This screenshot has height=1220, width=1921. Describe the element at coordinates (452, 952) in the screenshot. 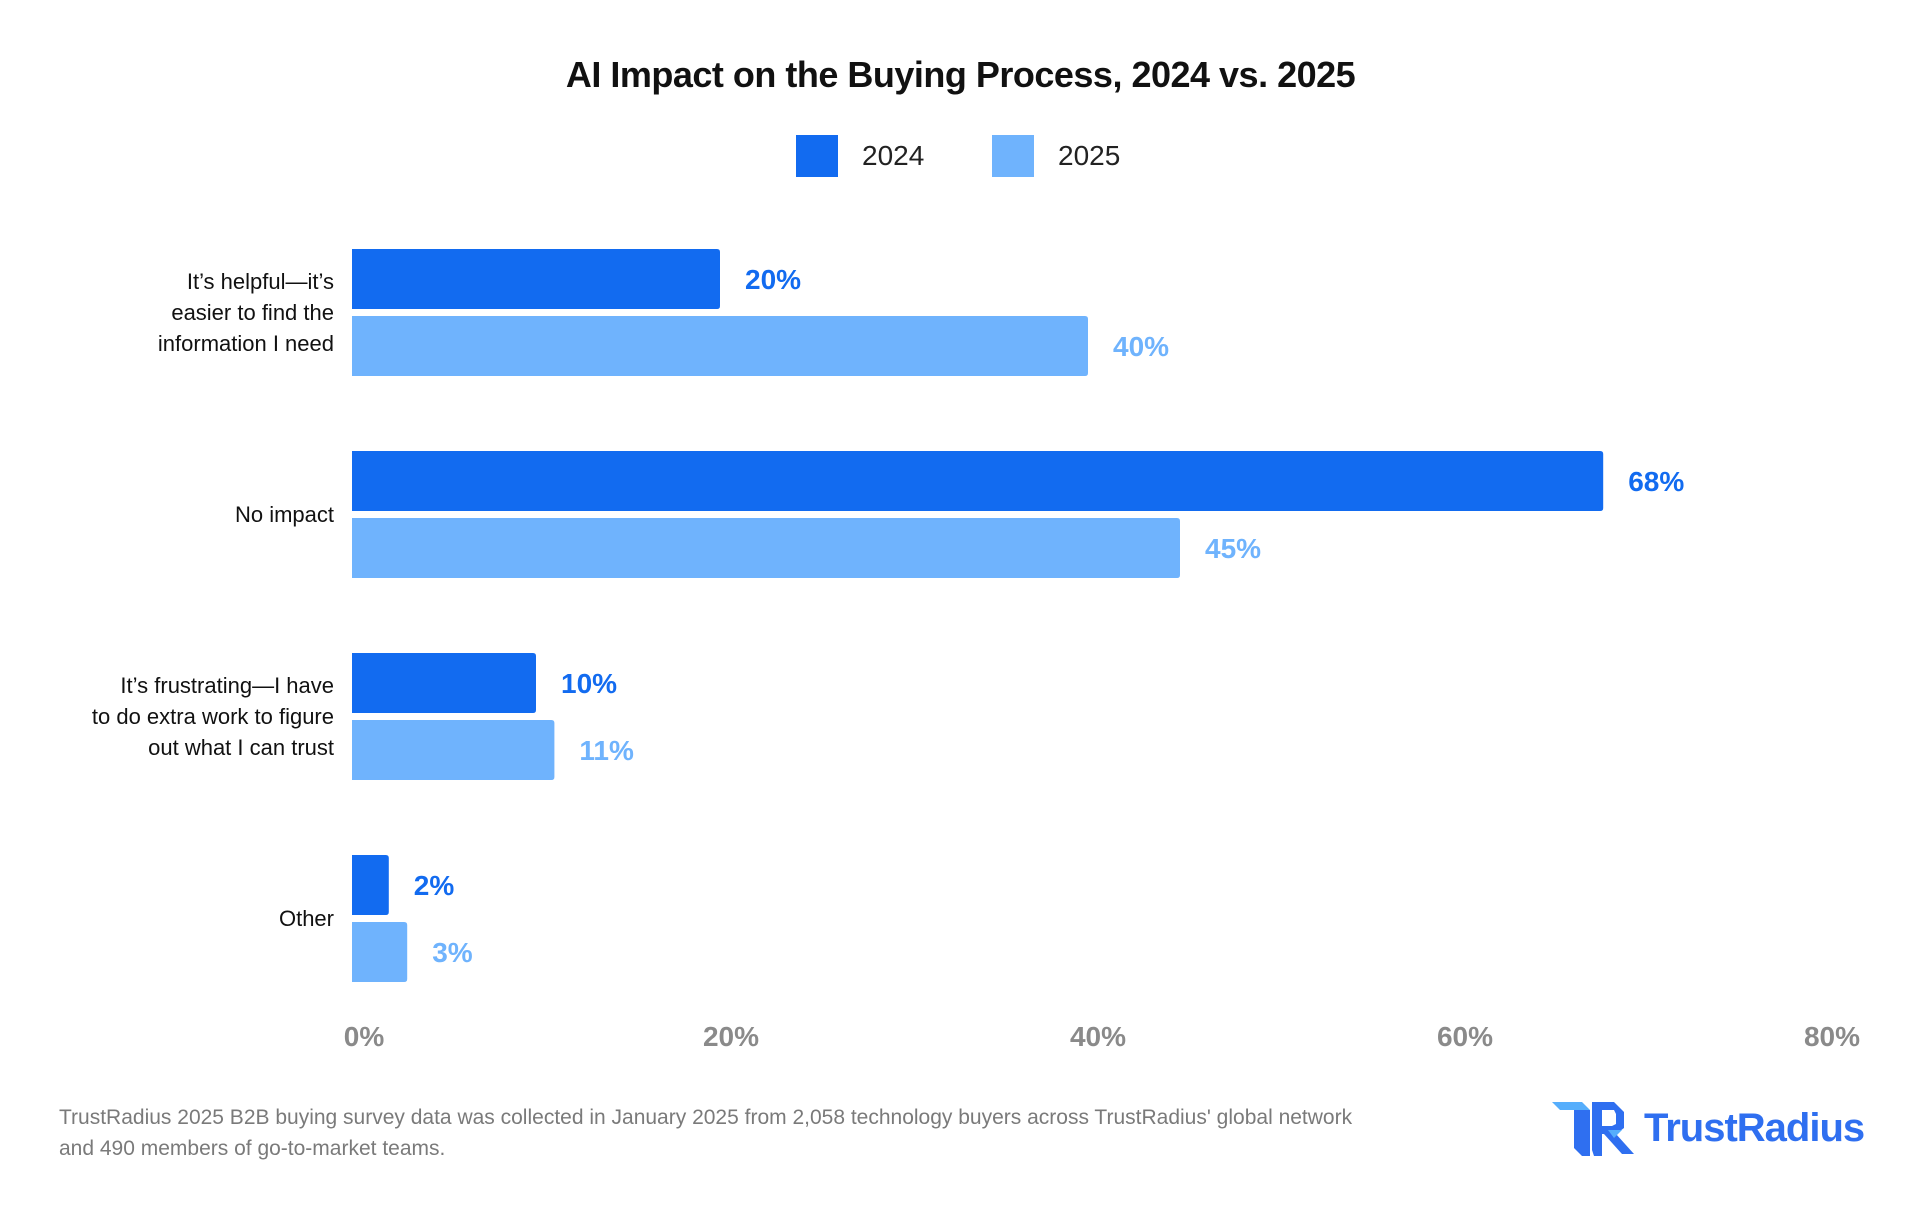

I see `data-label: 3%` at that location.